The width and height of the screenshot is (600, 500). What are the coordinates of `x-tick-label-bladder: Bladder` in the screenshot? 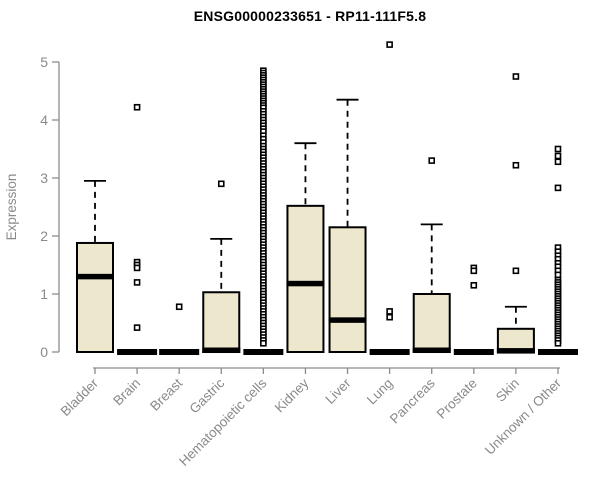 It's located at (80, 397).